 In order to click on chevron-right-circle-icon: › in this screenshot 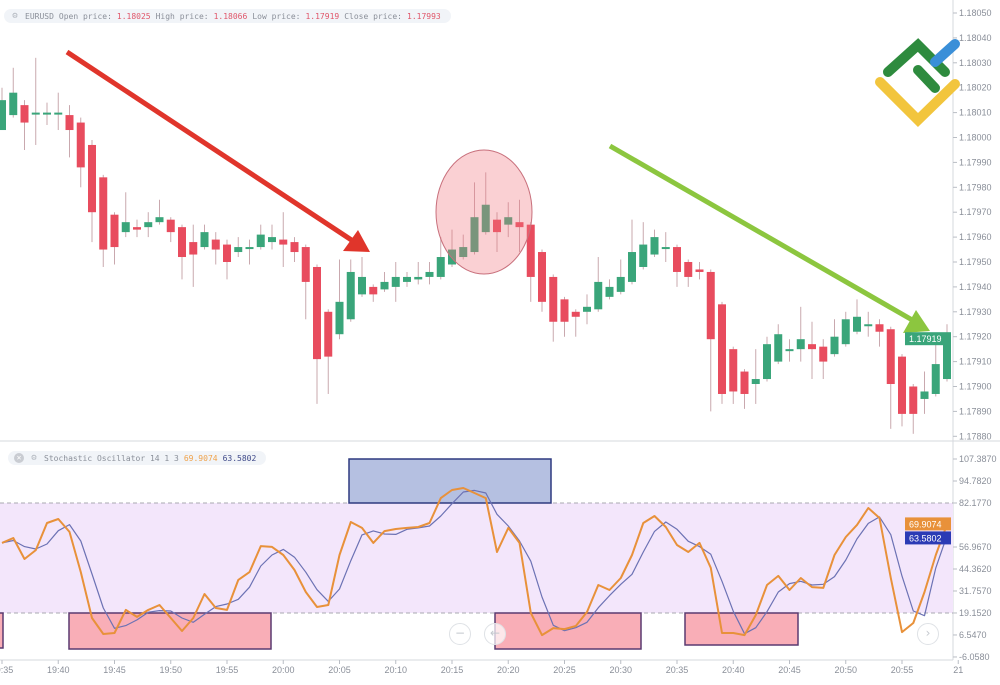, I will do `click(928, 634)`.